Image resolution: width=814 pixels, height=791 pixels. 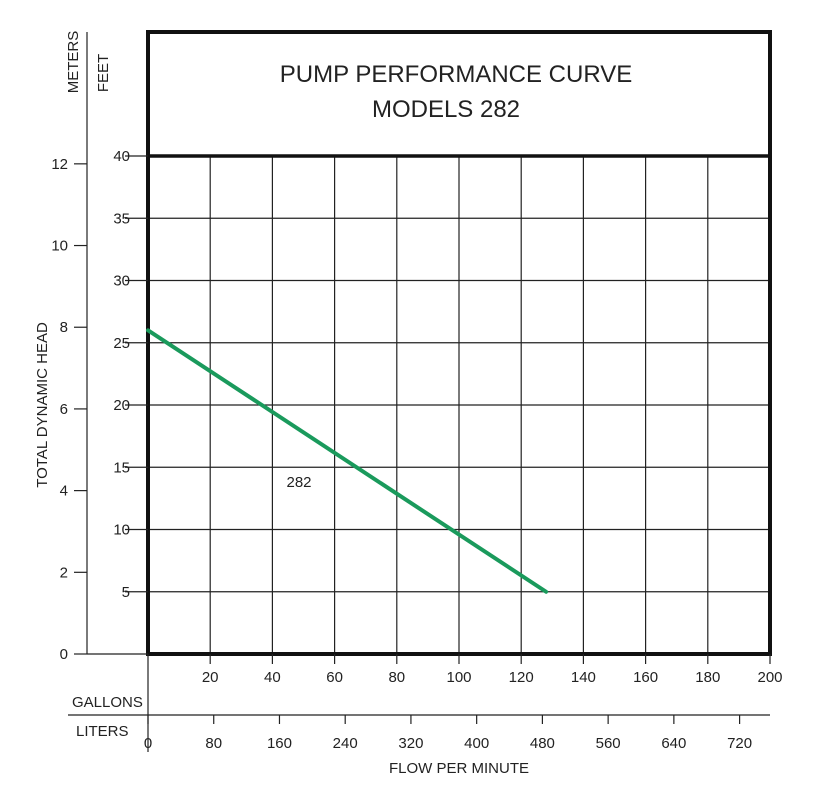 I want to click on series-label-282: 282, so click(x=298, y=482).